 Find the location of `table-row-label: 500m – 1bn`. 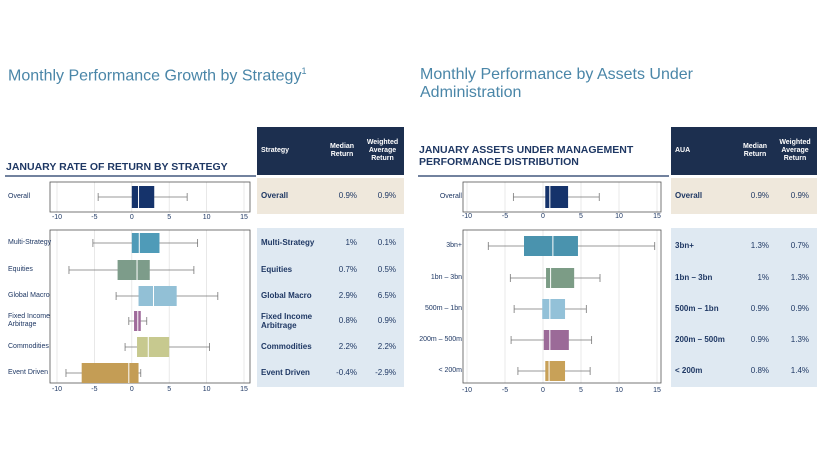

table-row-label: 500m – 1bn is located at coordinates (697, 309).